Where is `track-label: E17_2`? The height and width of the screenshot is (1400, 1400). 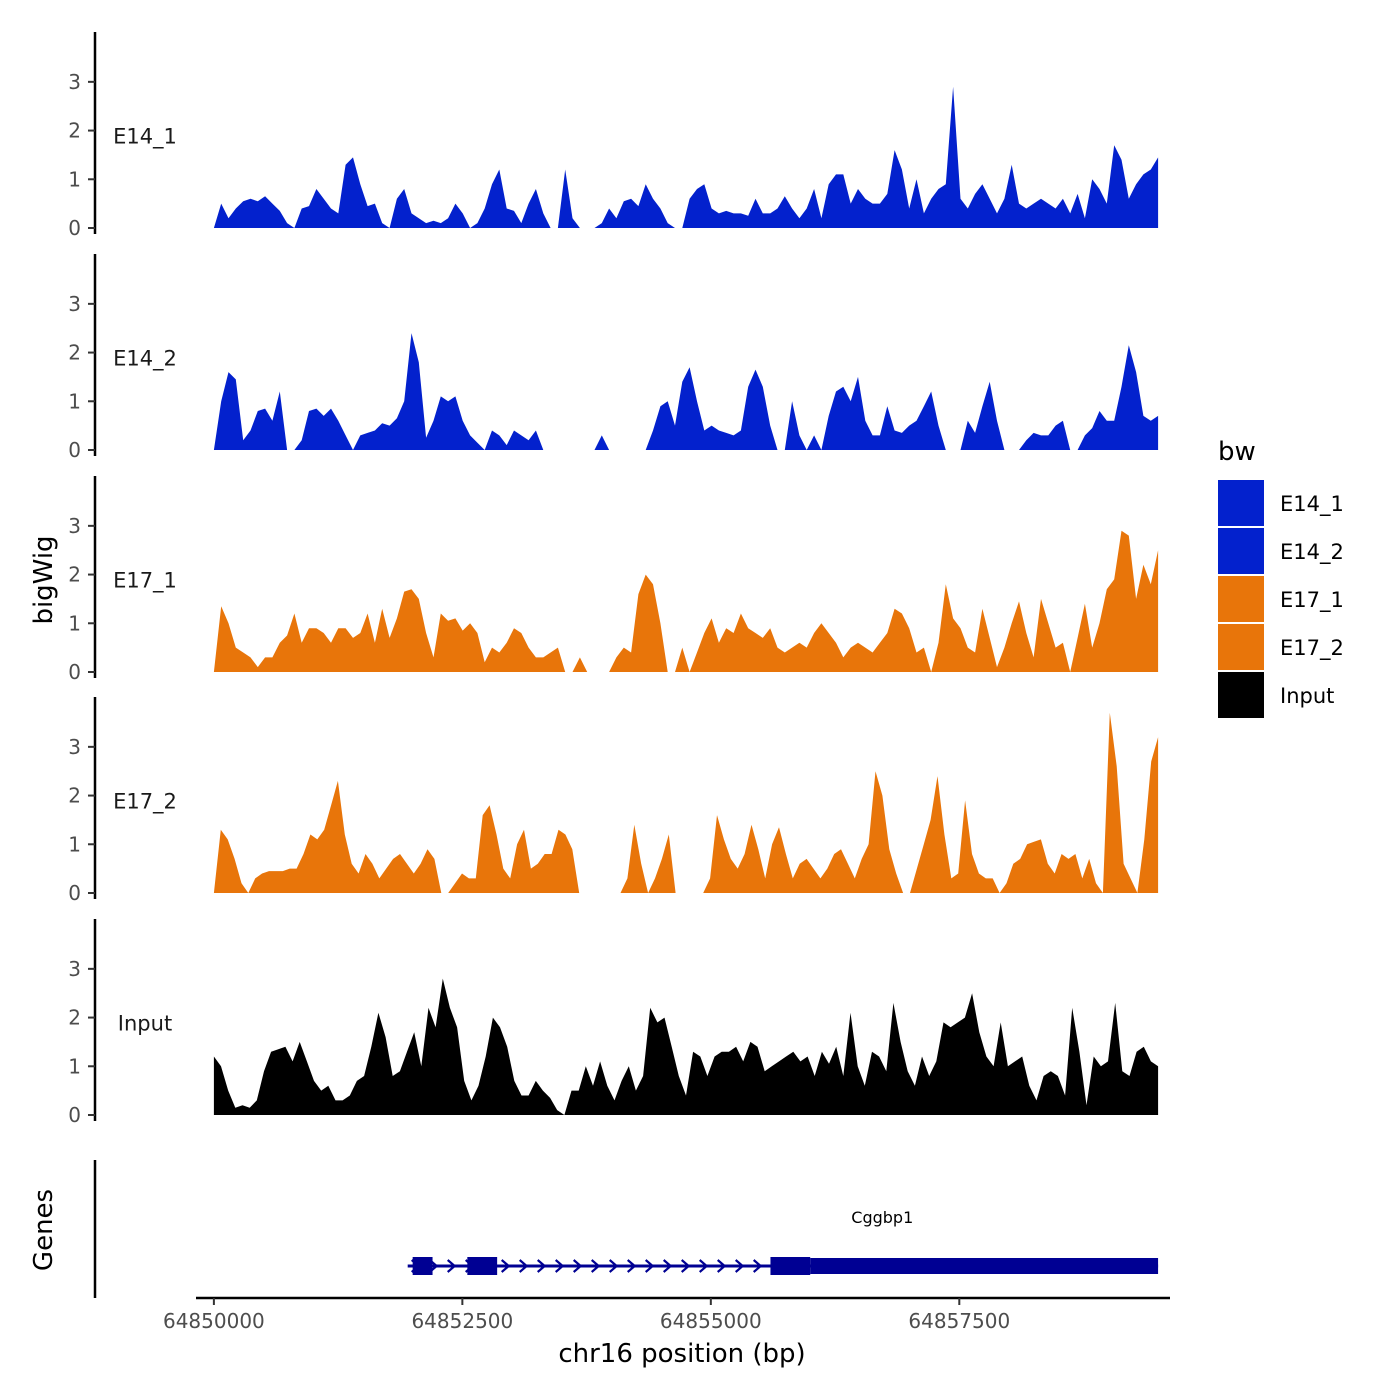 track-label: E17_2 is located at coordinates (145, 801).